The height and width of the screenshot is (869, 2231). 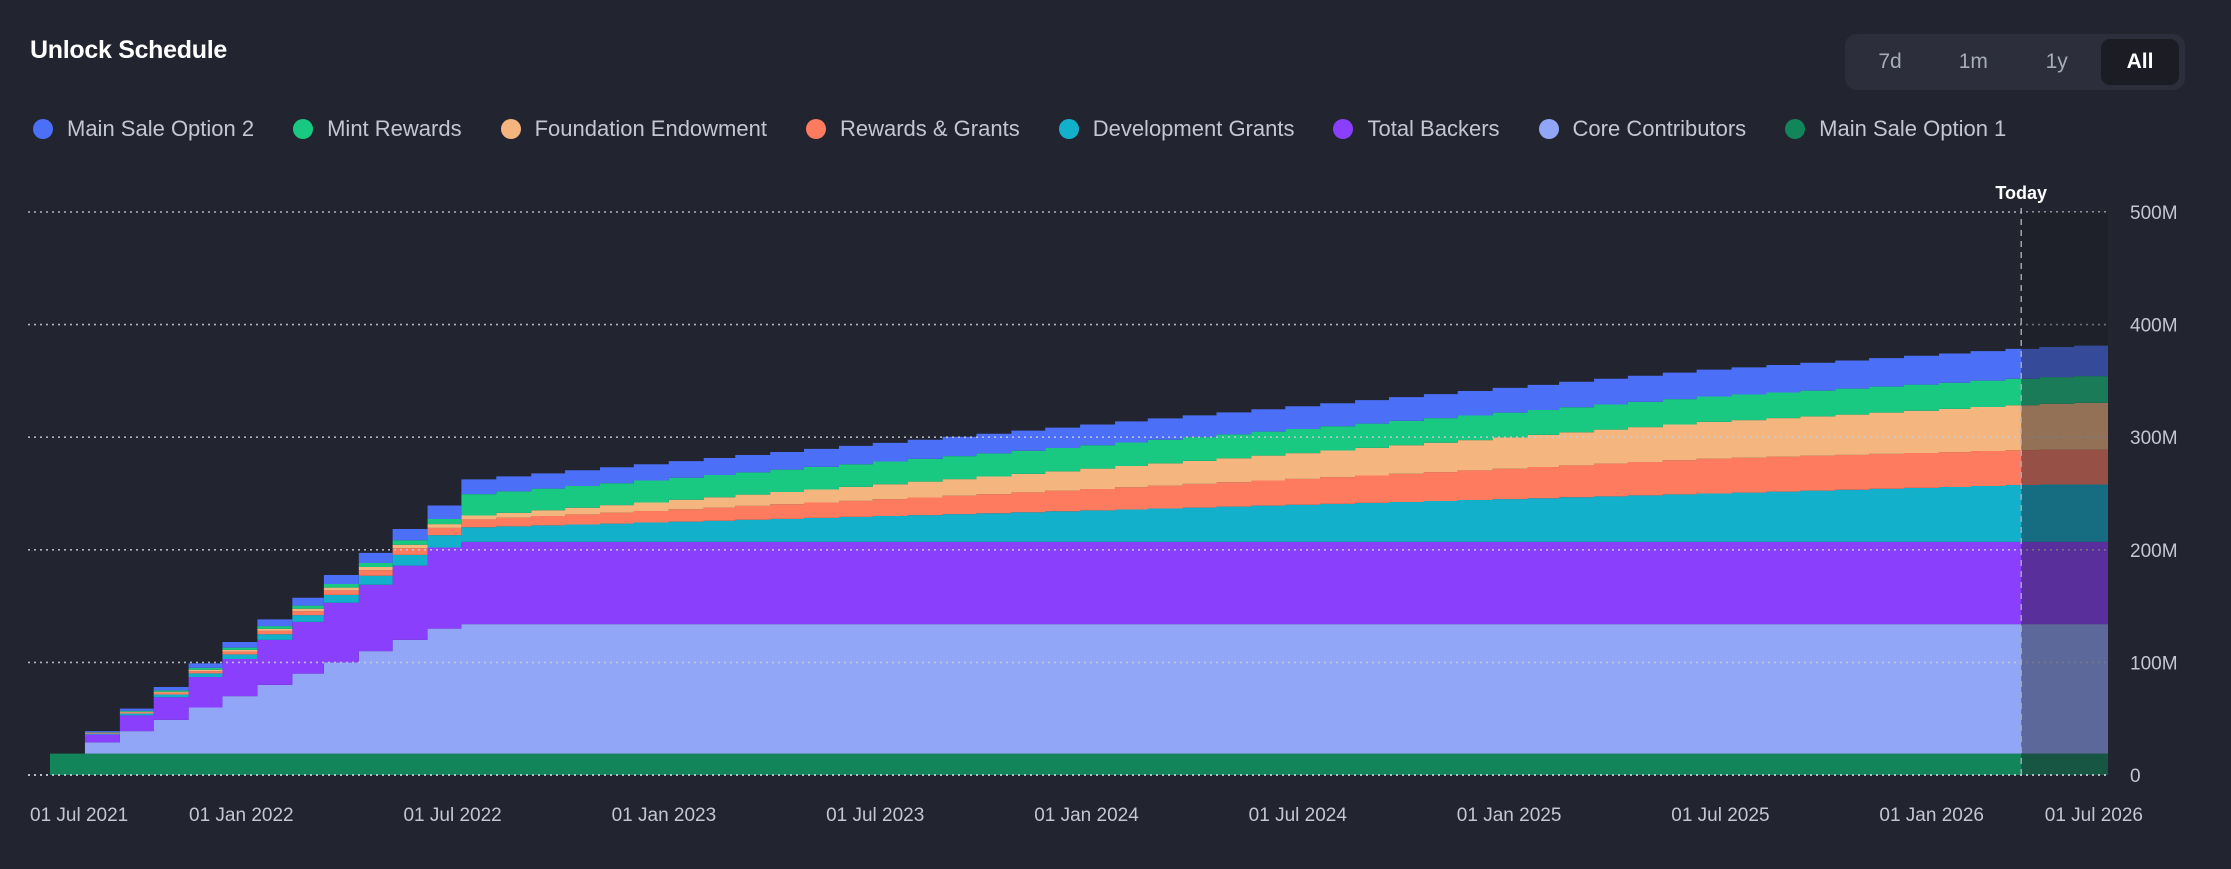 I want to click on range-7d-button: 7d, so click(x=1890, y=61).